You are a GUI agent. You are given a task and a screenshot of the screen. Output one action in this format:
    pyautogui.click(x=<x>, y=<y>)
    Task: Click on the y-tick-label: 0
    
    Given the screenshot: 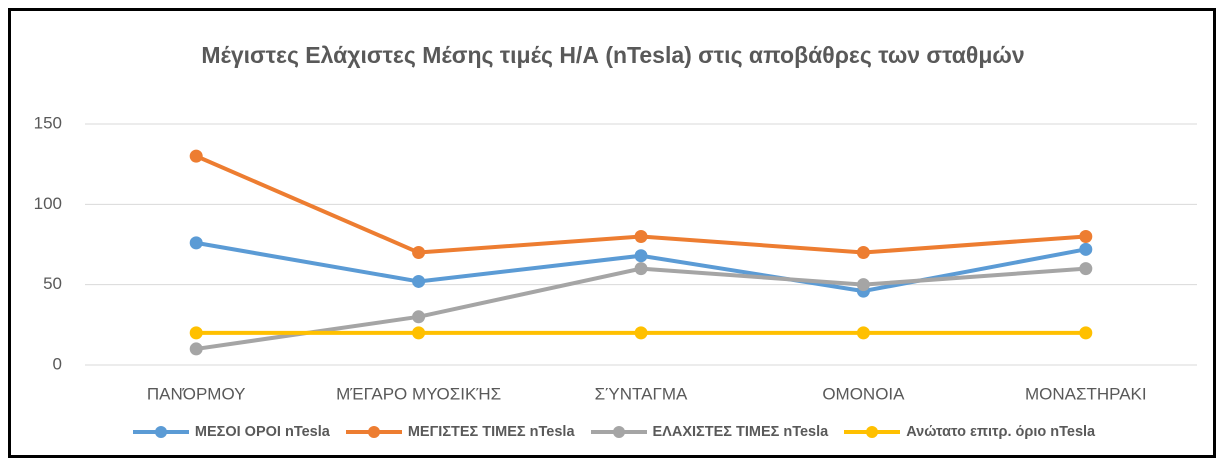 What is the action you would take?
    pyautogui.click(x=57, y=363)
    